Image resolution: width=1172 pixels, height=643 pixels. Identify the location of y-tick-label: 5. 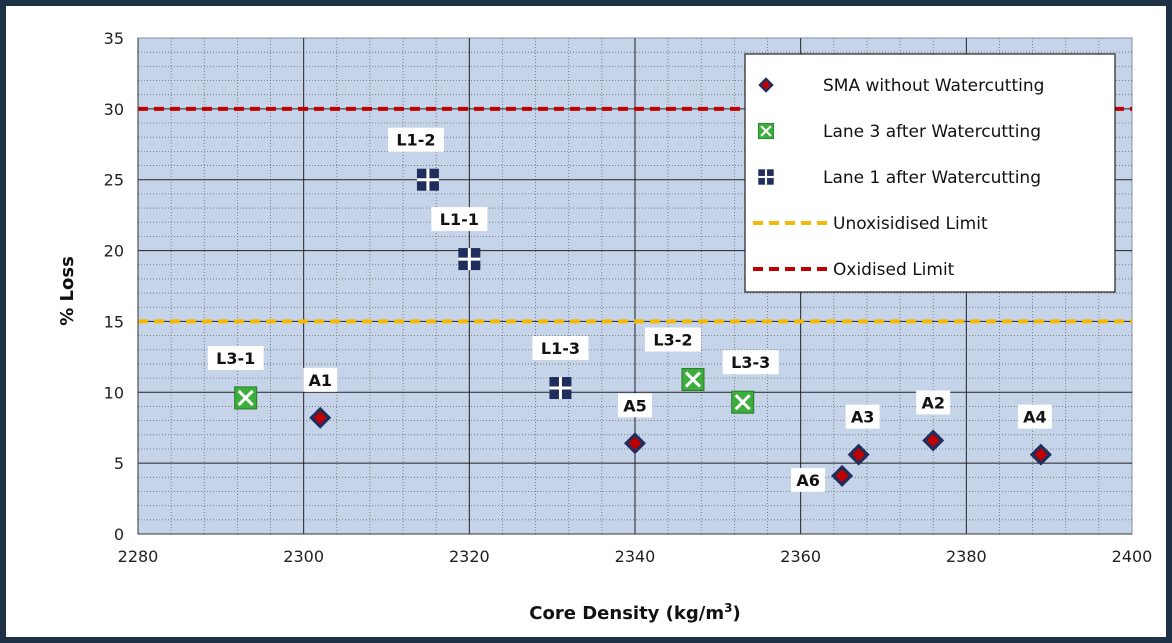
(119, 463).